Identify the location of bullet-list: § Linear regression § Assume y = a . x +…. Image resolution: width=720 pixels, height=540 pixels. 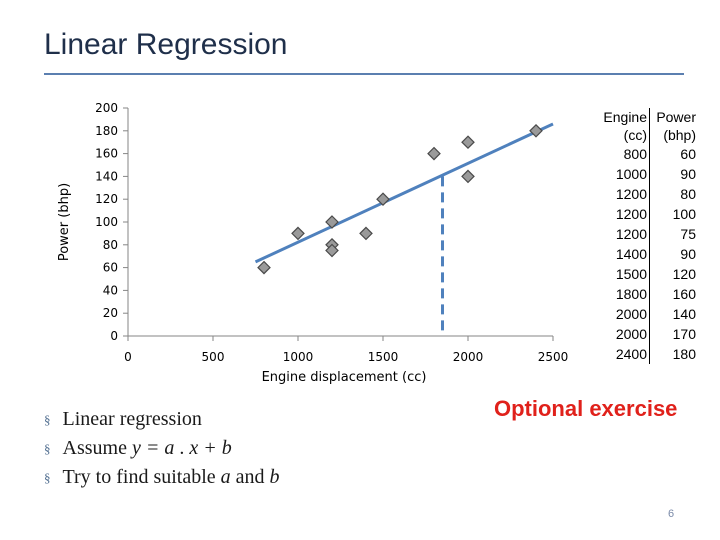
(162, 448).